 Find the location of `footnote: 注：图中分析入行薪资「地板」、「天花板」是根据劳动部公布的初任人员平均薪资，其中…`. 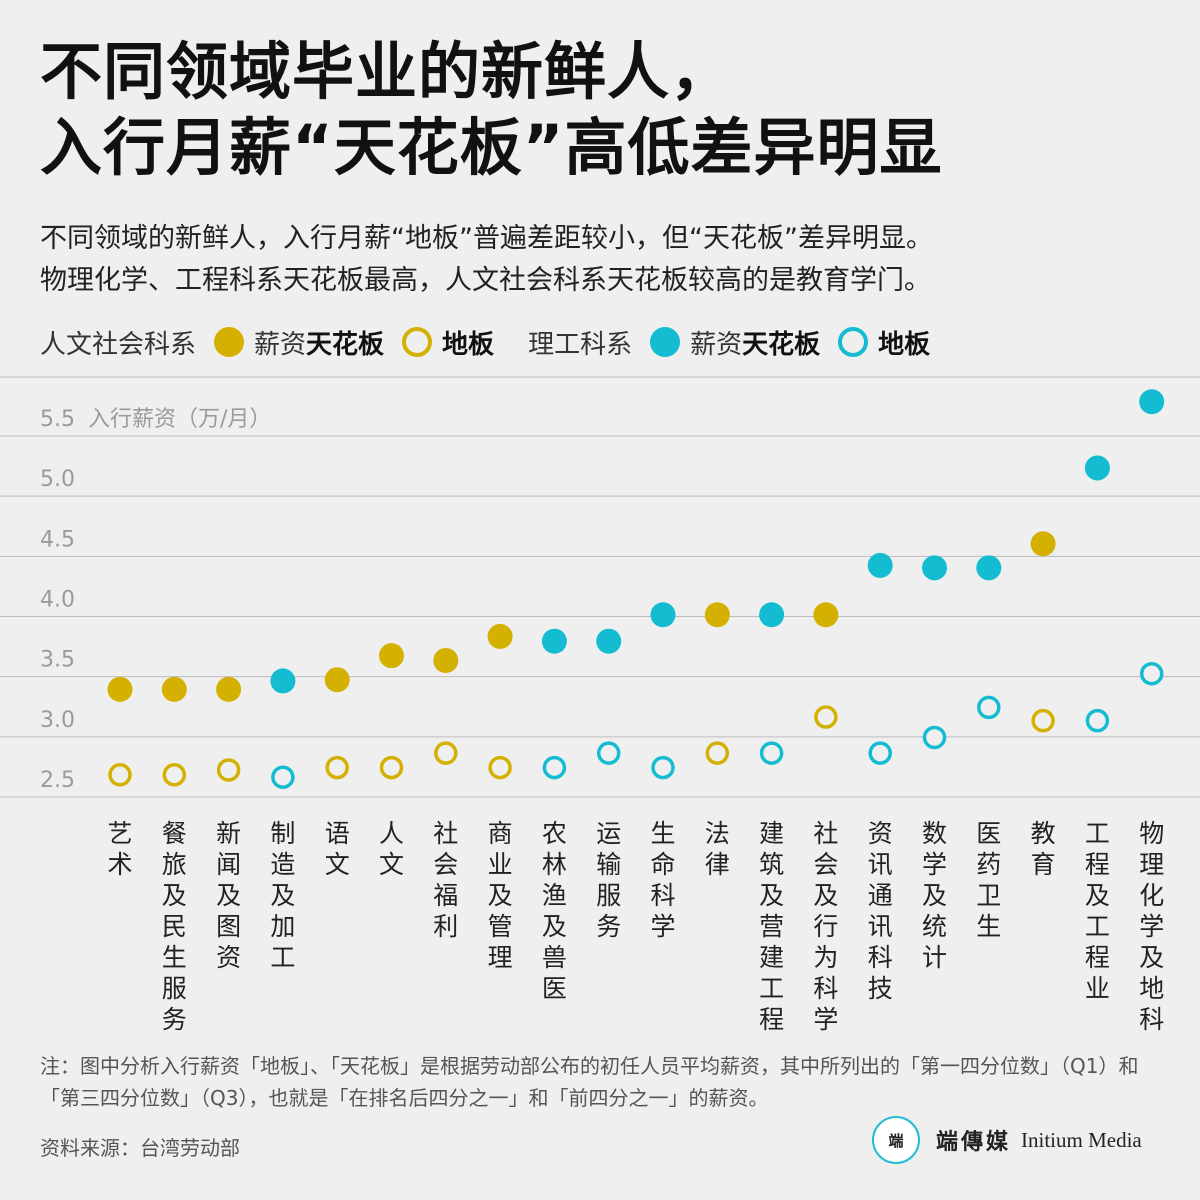

footnote: 注：图中分析入行薪资「地板」、「天花板」是根据劳动部公布的初任人员平均薪资，其中… is located at coordinates (589, 1082).